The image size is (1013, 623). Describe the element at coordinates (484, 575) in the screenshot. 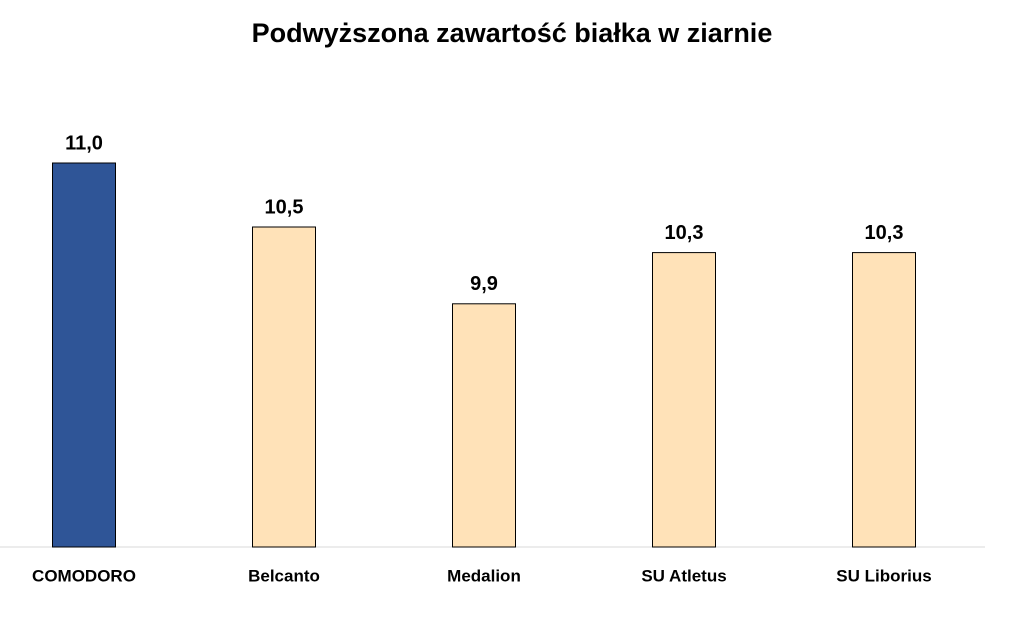

I see `x-tick-label: Medalion` at that location.